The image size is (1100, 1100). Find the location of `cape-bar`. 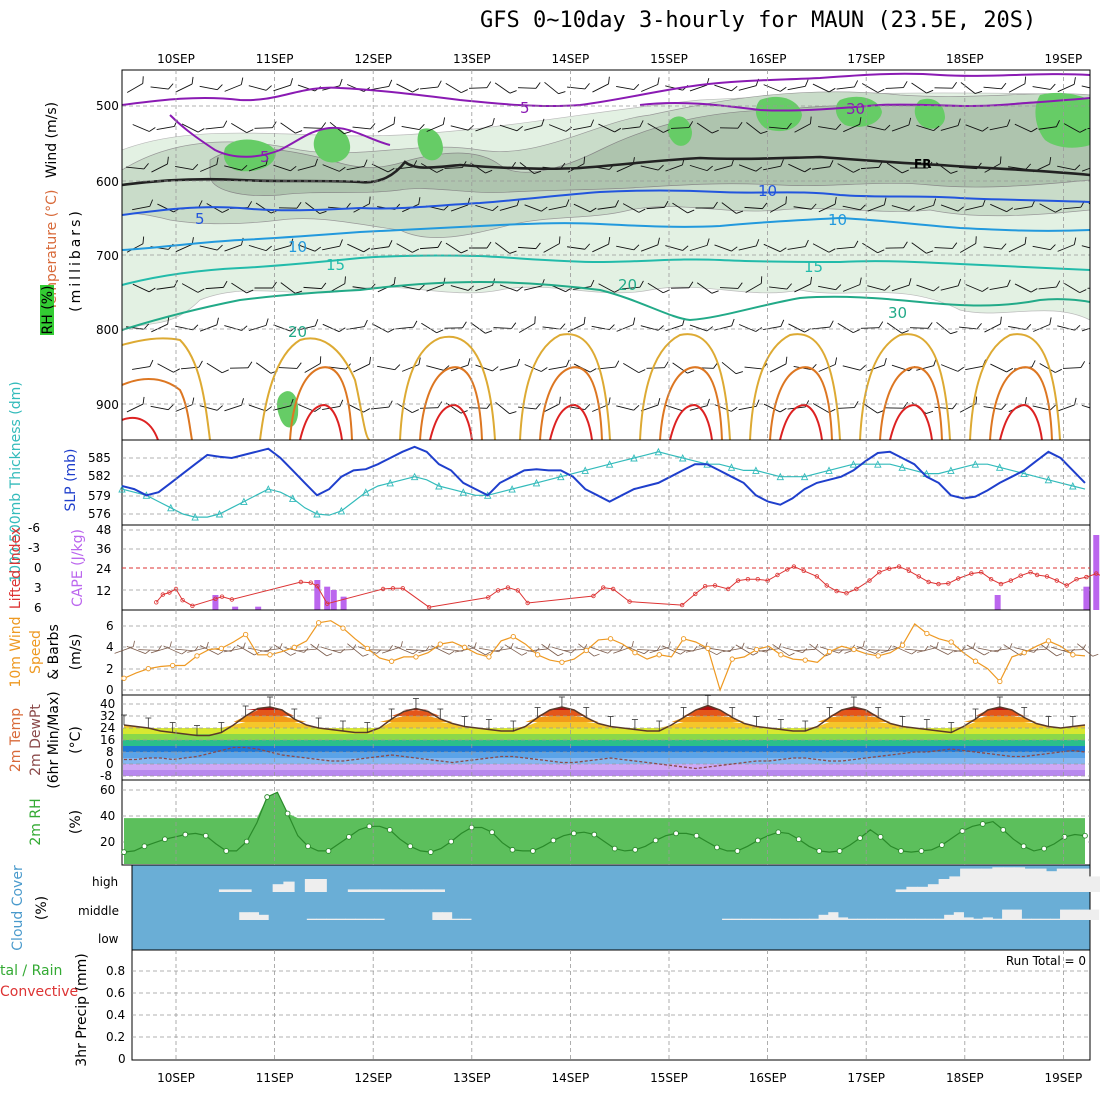

cape-bar is located at coordinates (1086, 598).